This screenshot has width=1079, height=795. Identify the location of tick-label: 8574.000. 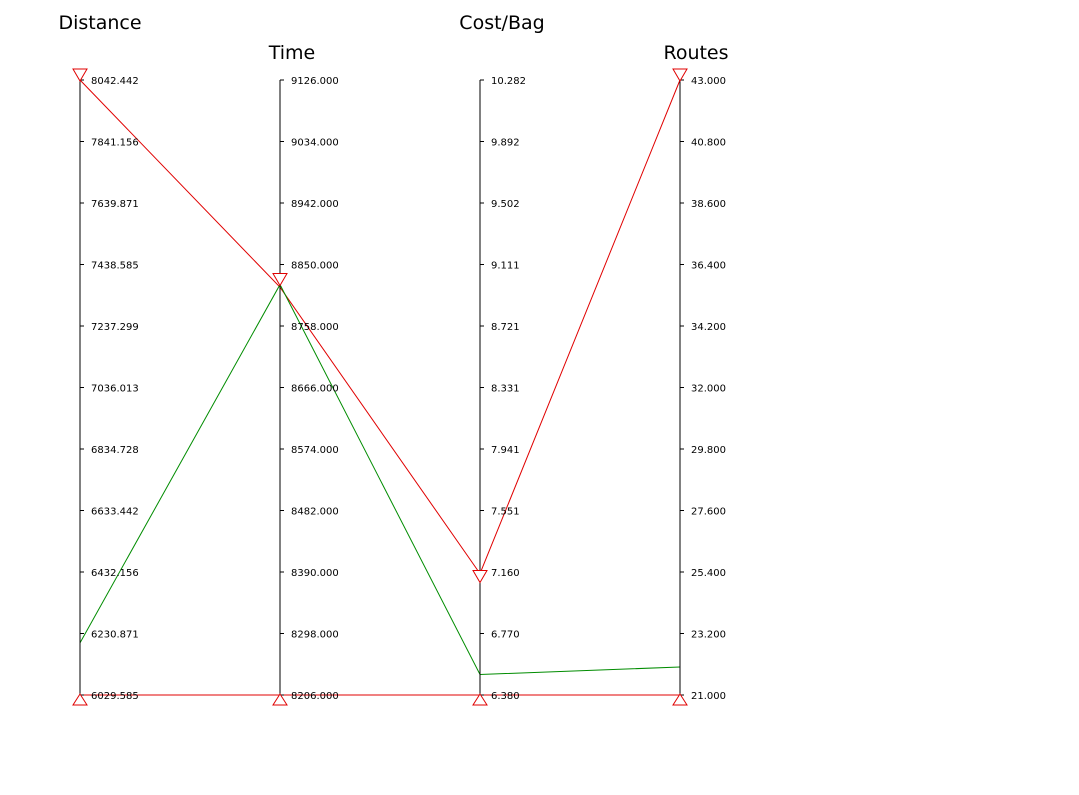
(315, 450).